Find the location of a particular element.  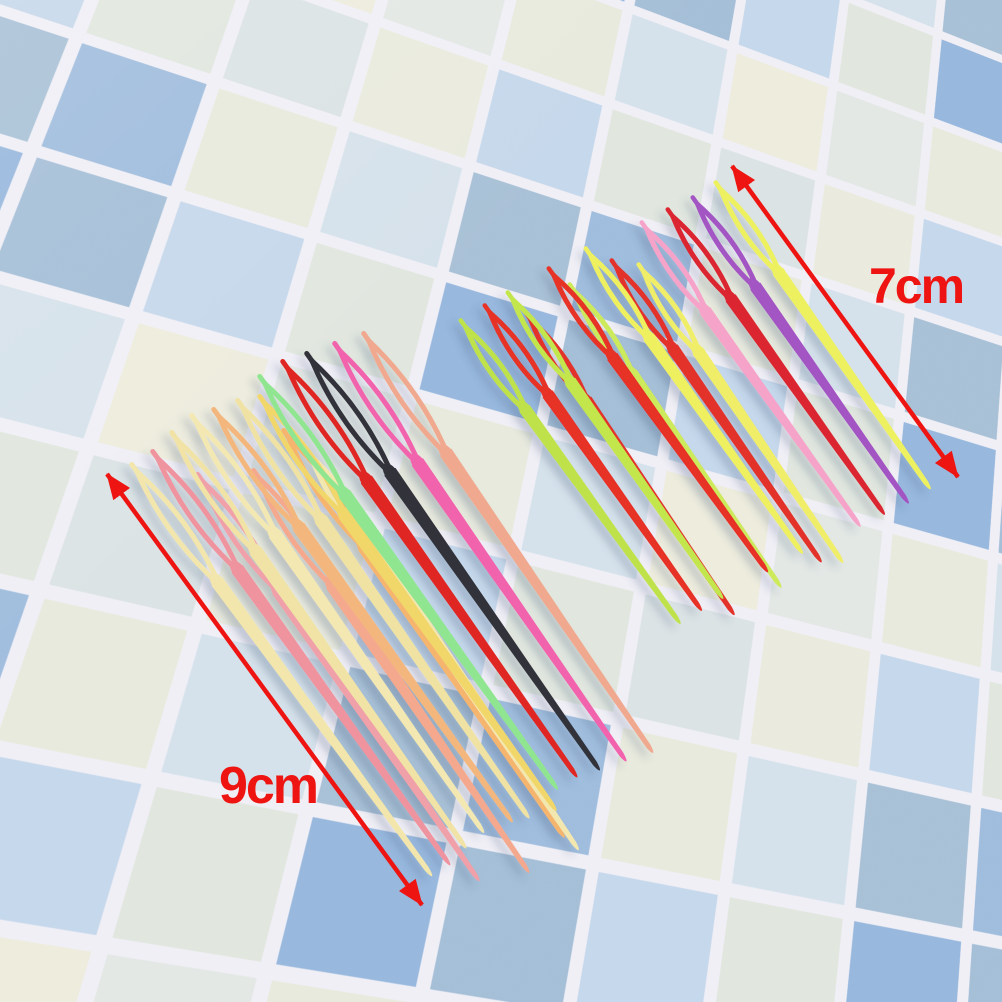

measurement-label-7cm: 7cm is located at coordinates (916, 286).